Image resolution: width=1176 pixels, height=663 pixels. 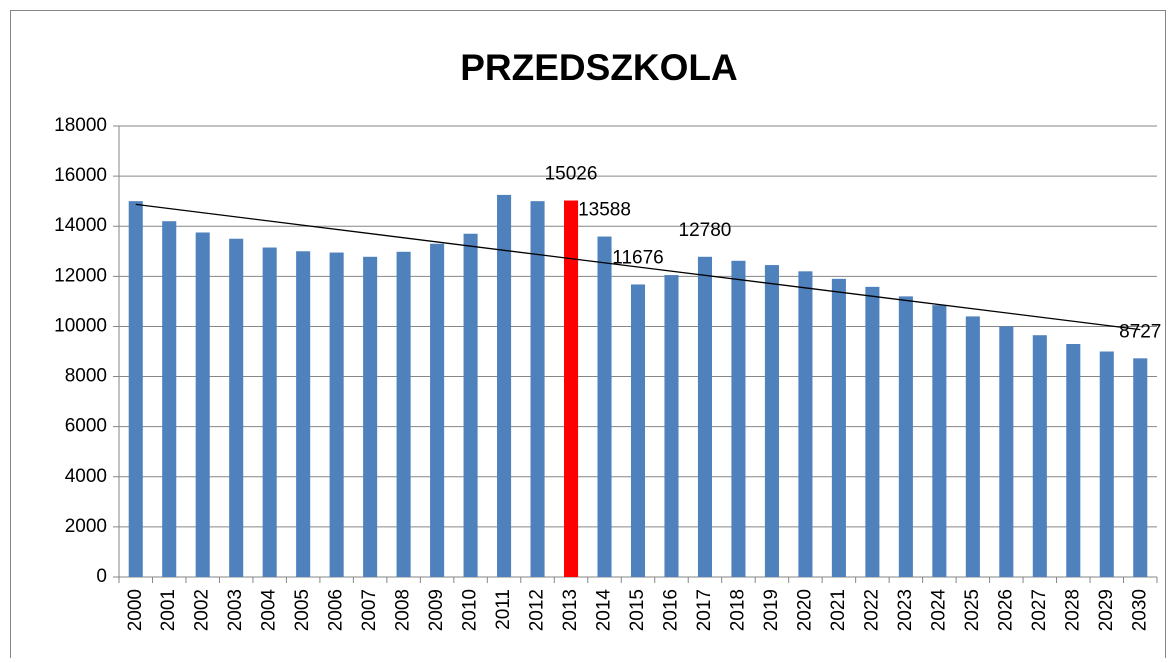 What do you see at coordinates (1039, 610) in the screenshot?
I see `x-tick-label: 2027` at bounding box center [1039, 610].